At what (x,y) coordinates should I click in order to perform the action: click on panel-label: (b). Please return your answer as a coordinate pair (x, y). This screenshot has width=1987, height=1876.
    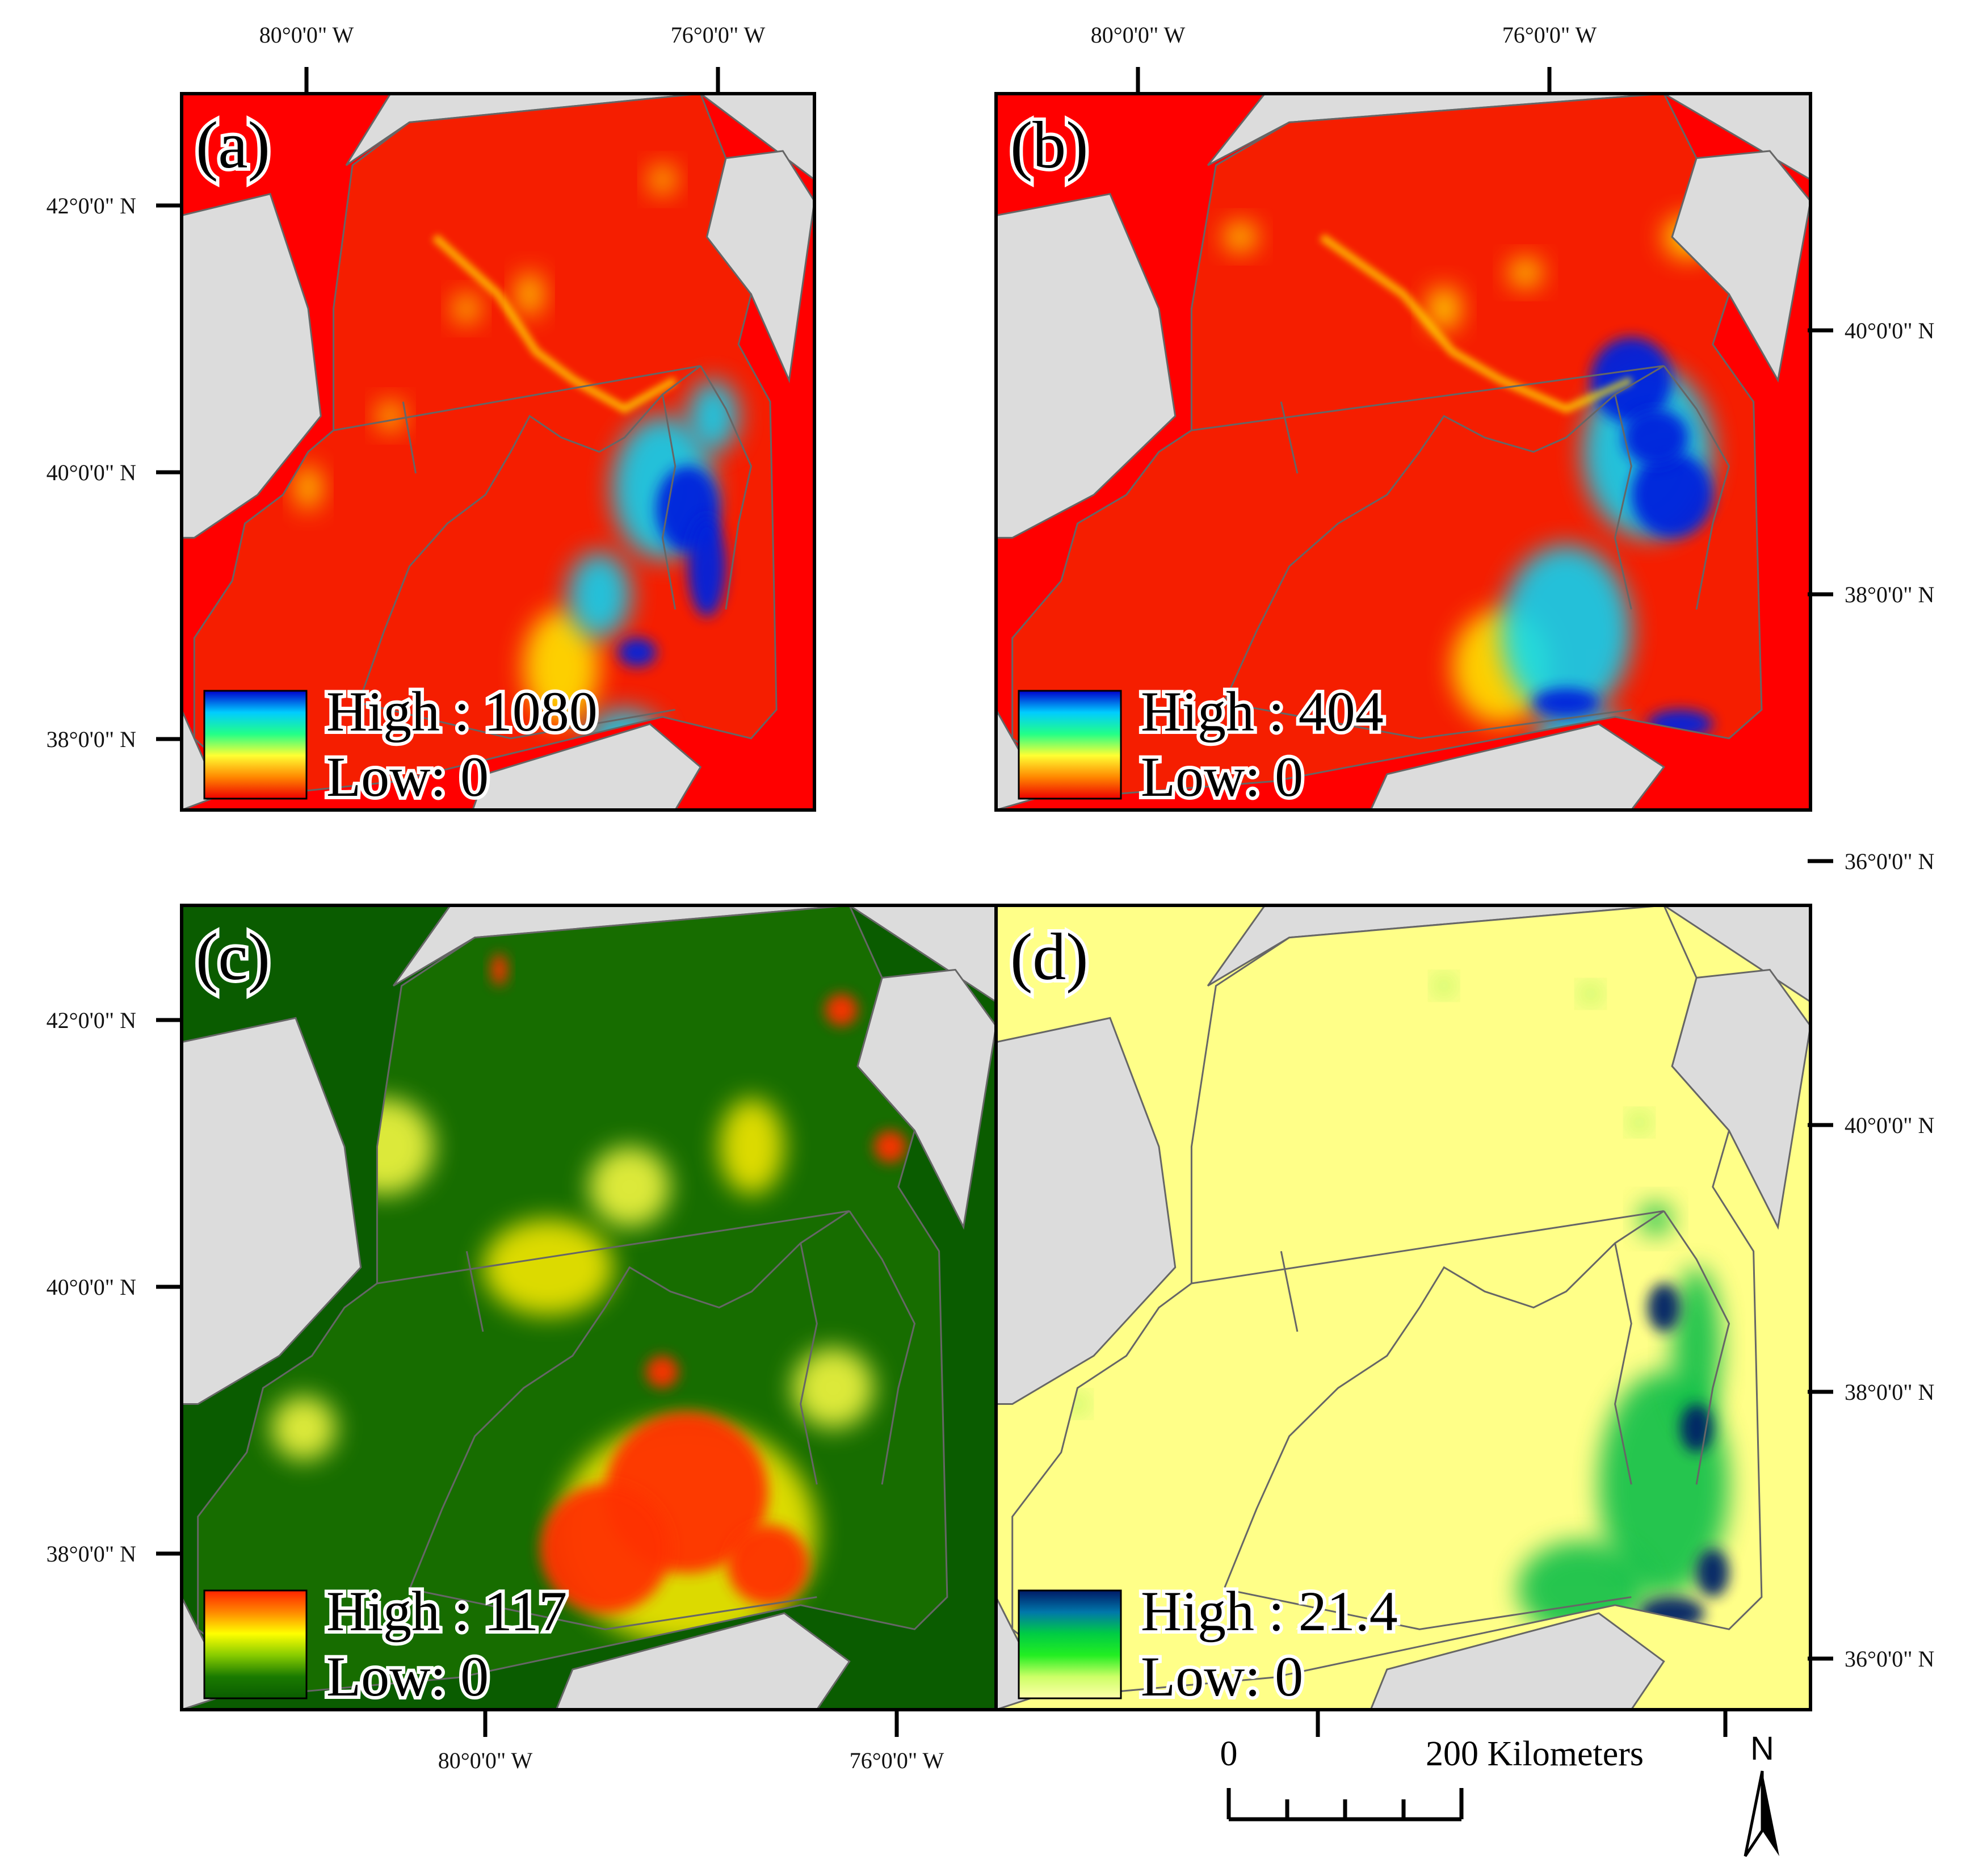
    Looking at the image, I should click on (1049, 145).